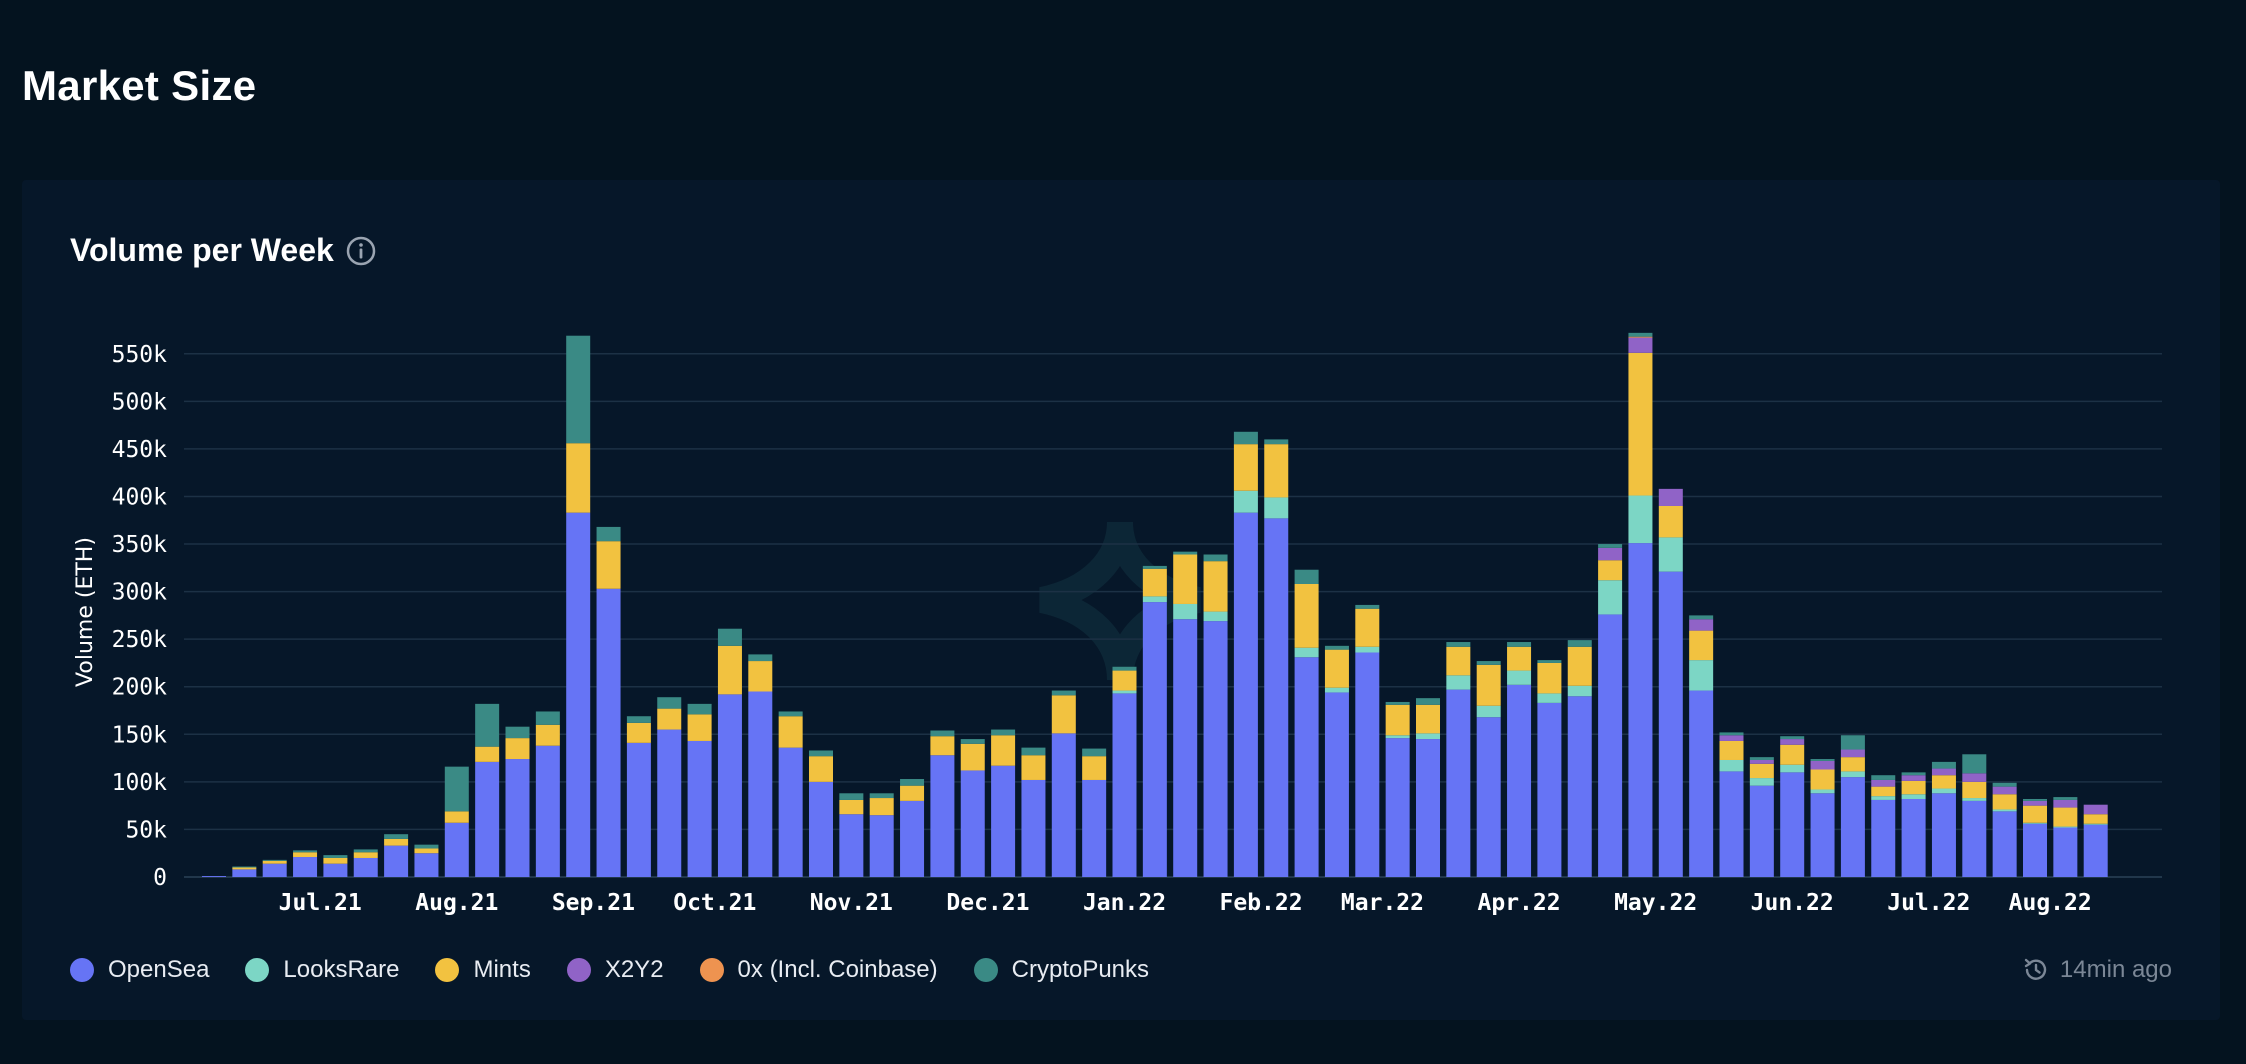 This screenshot has width=2246, height=1064. Describe the element at coordinates (1061, 970) in the screenshot. I see `legend-item: CryptoPunks` at that location.